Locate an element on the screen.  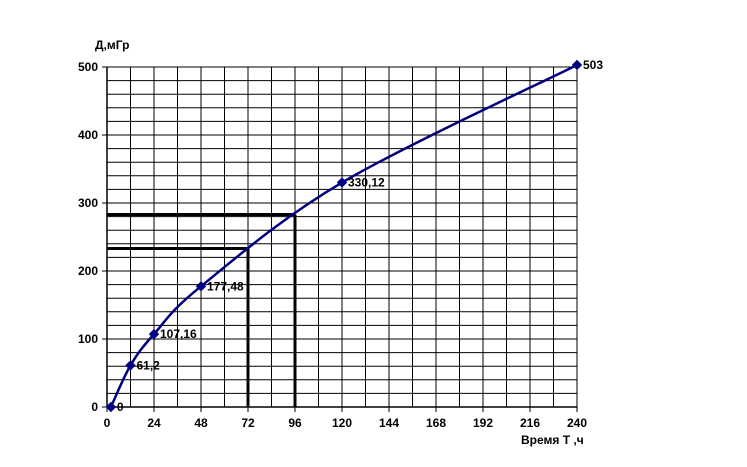
data-label: 61,2 is located at coordinates (149, 365).